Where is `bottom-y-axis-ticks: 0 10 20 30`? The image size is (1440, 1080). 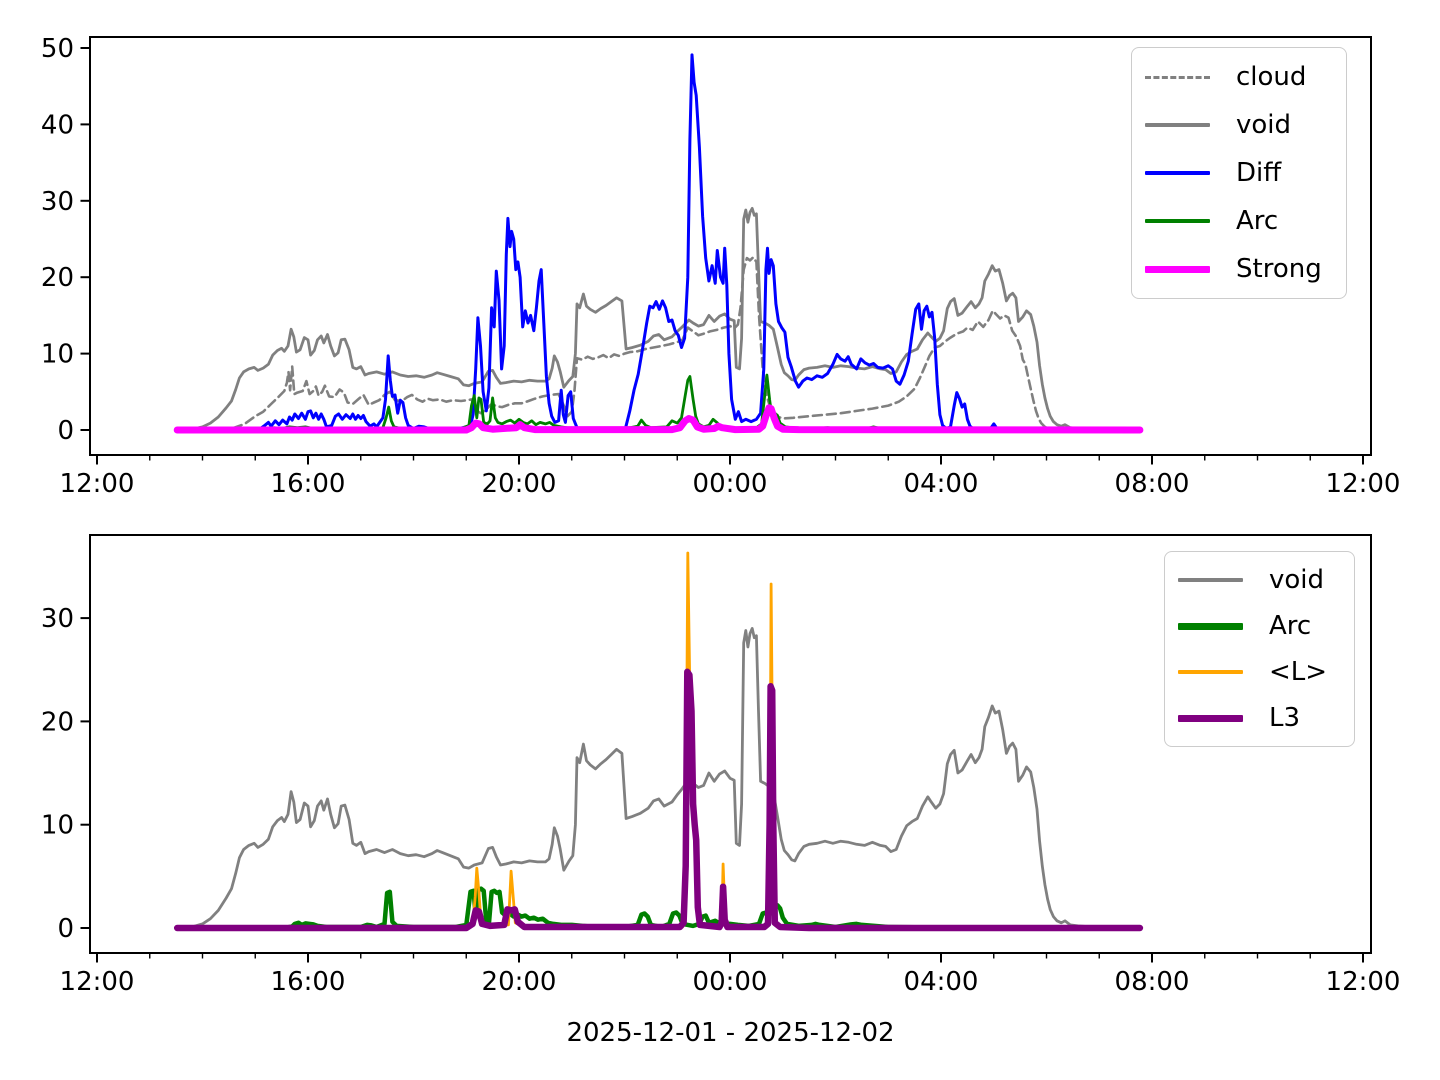
bottom-y-axis-ticks: 0 10 20 30 is located at coordinates (65, 774).